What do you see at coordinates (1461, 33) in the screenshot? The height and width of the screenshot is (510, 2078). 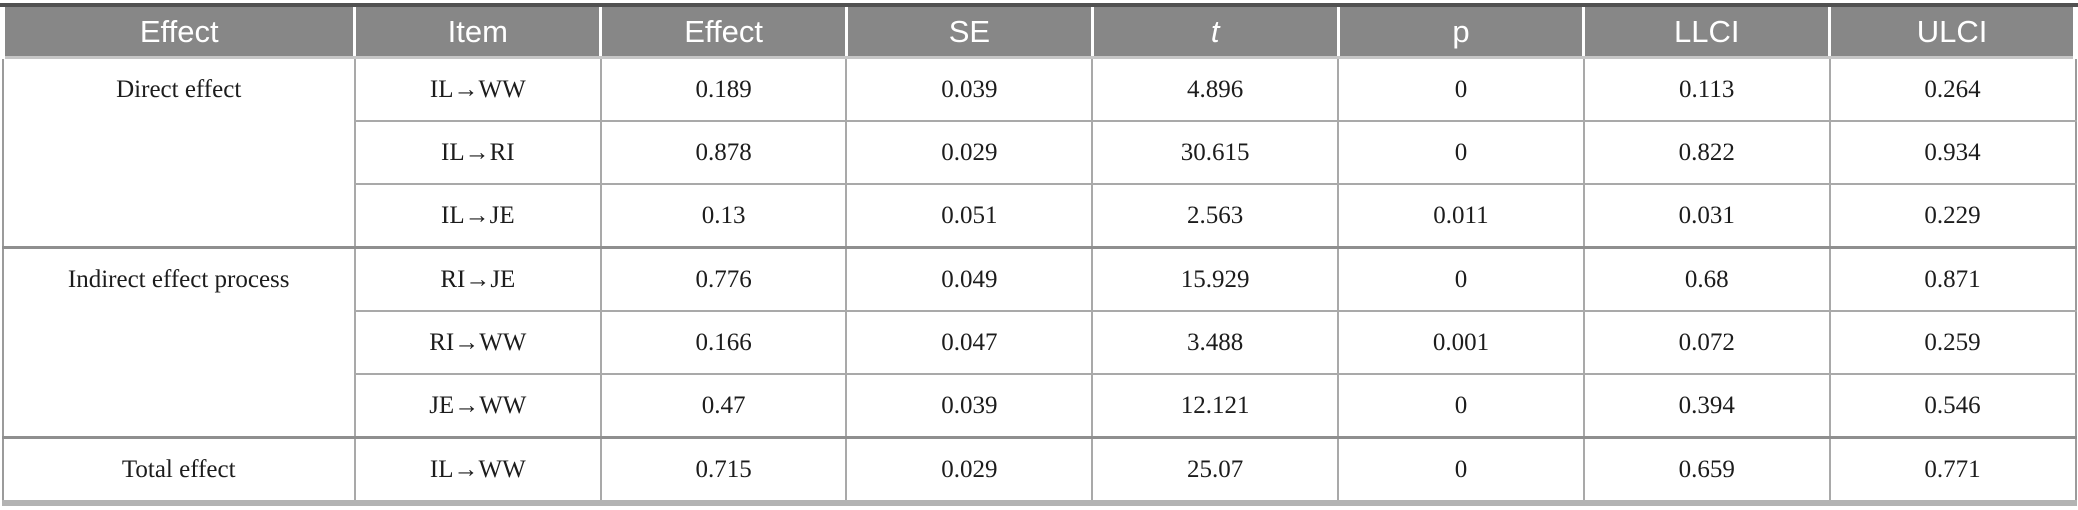 I see `col-p: p` at bounding box center [1461, 33].